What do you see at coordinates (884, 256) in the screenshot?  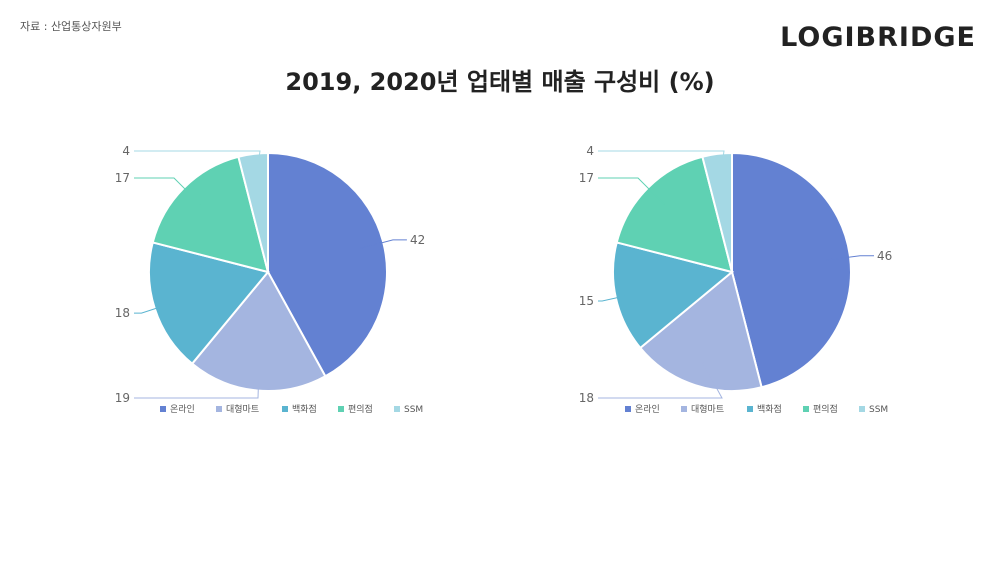 I see `data-label-온라인: 46` at bounding box center [884, 256].